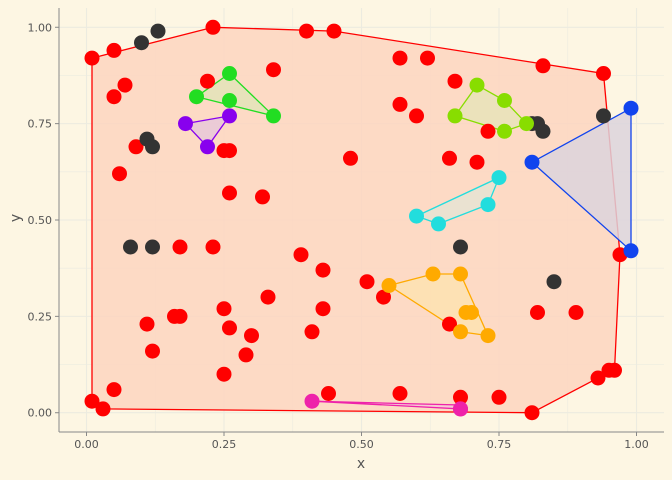  I want to click on y-tick-label: 0.75, so click(40, 124).